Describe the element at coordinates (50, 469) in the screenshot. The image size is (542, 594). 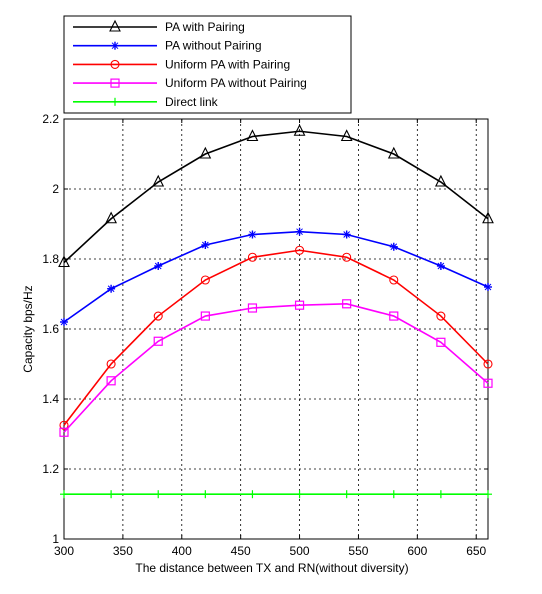
I see `y-tick-label: 1.2` at that location.